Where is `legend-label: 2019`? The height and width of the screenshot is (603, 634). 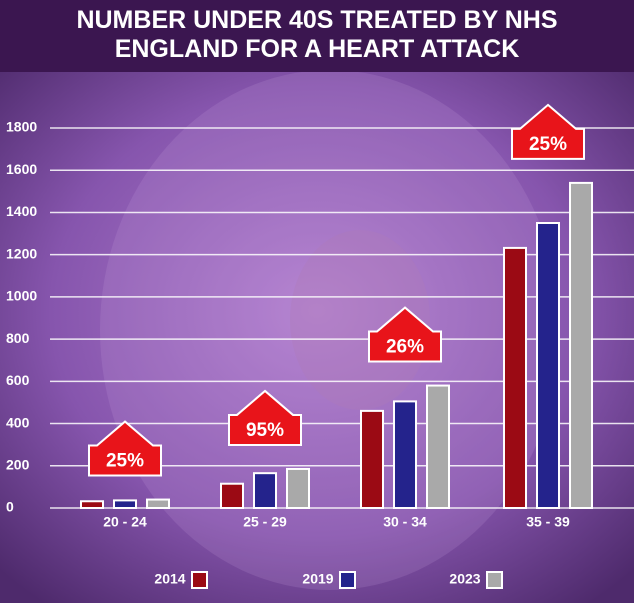 legend-label: 2019 is located at coordinates (317, 579).